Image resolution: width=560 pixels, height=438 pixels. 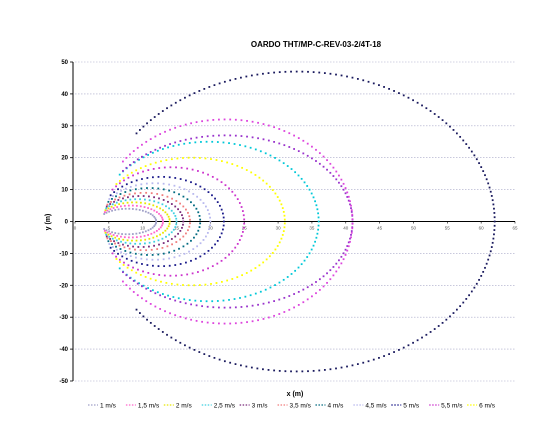 What do you see at coordinates (63, 318) in the screenshot?
I see `y-tick-label: -30` at bounding box center [63, 318].